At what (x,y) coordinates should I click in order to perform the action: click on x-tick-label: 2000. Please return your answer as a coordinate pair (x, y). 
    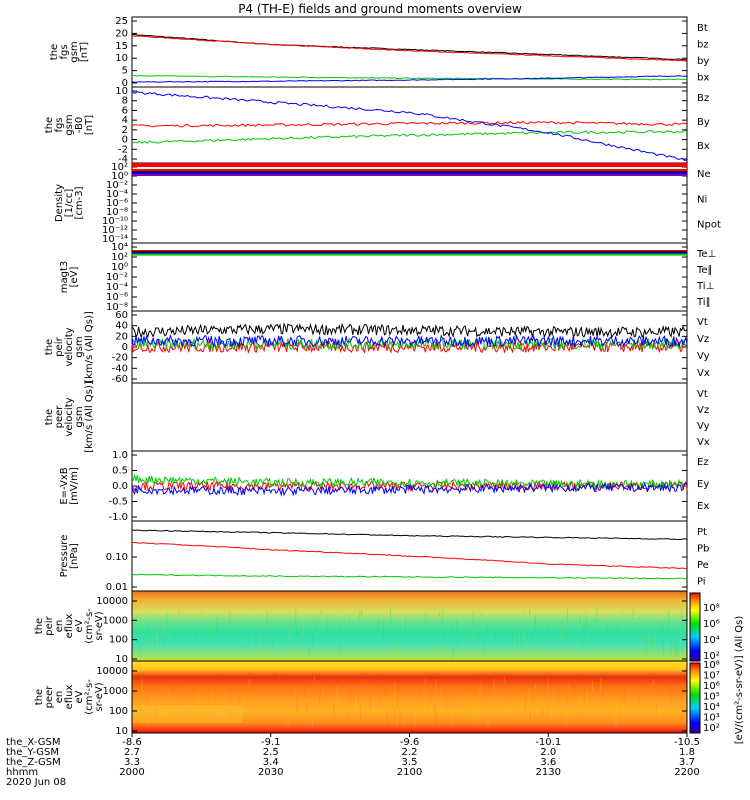
    Looking at the image, I should click on (131, 772).